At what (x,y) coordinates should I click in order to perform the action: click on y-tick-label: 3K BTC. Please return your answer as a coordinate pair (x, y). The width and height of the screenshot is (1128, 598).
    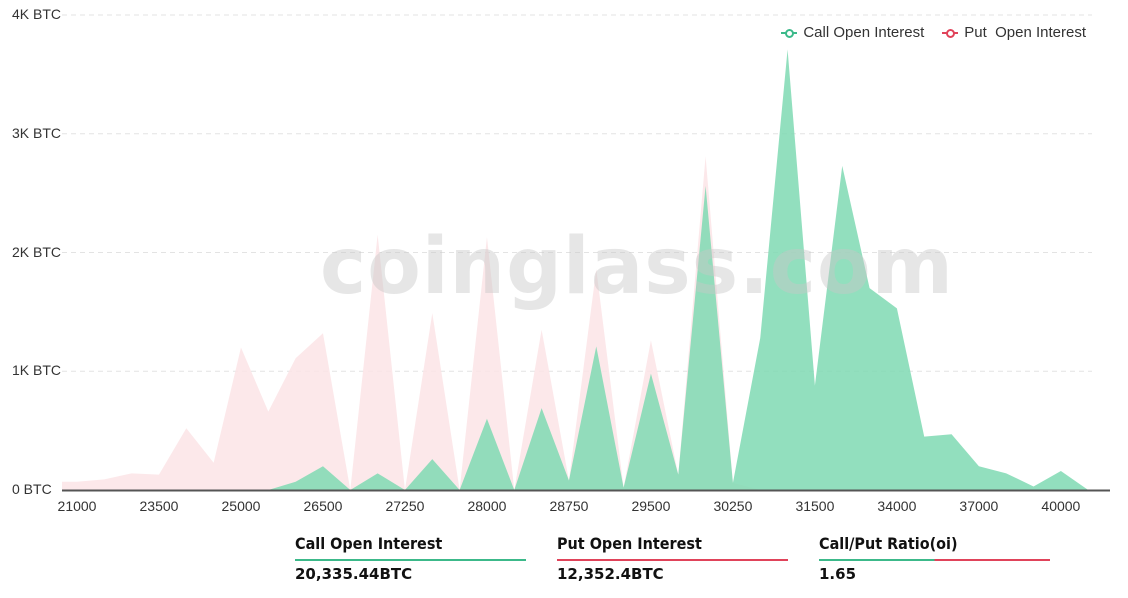
    Looking at the image, I should click on (37, 132).